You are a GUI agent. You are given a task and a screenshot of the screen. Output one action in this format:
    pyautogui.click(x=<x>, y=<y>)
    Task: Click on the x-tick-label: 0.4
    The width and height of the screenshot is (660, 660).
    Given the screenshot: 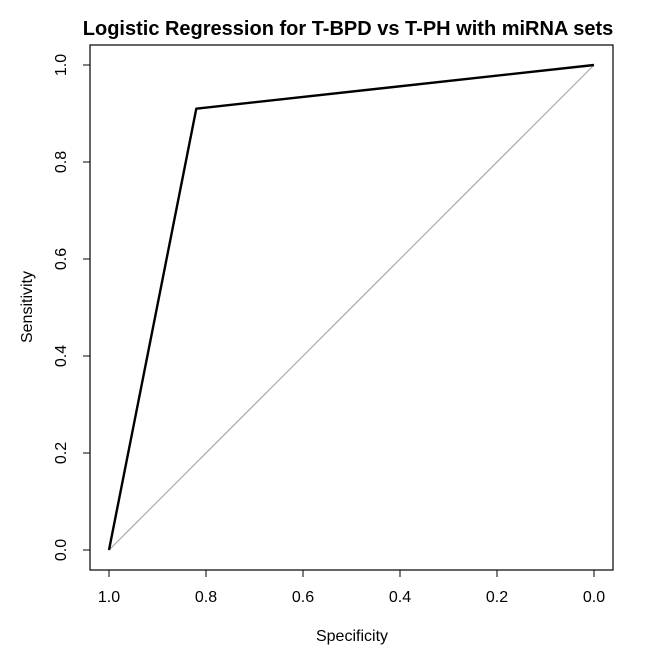 What is the action you would take?
    pyautogui.click(x=400, y=597)
    